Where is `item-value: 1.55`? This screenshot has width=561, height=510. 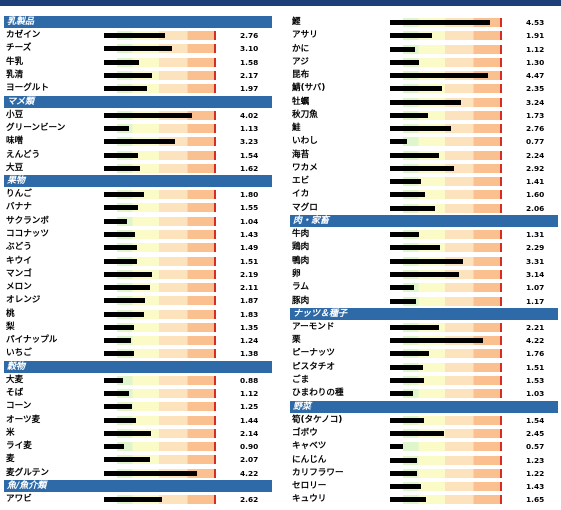 item-value: 1.55 is located at coordinates (249, 208).